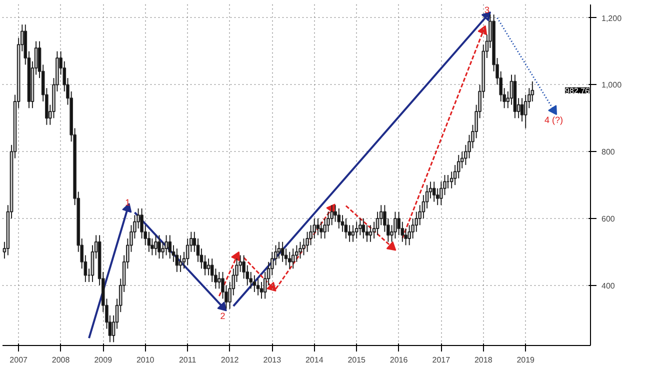 This screenshot has width=650, height=365. What do you see at coordinates (61, 360) in the screenshot?
I see `x-tick-label: 2008` at bounding box center [61, 360].